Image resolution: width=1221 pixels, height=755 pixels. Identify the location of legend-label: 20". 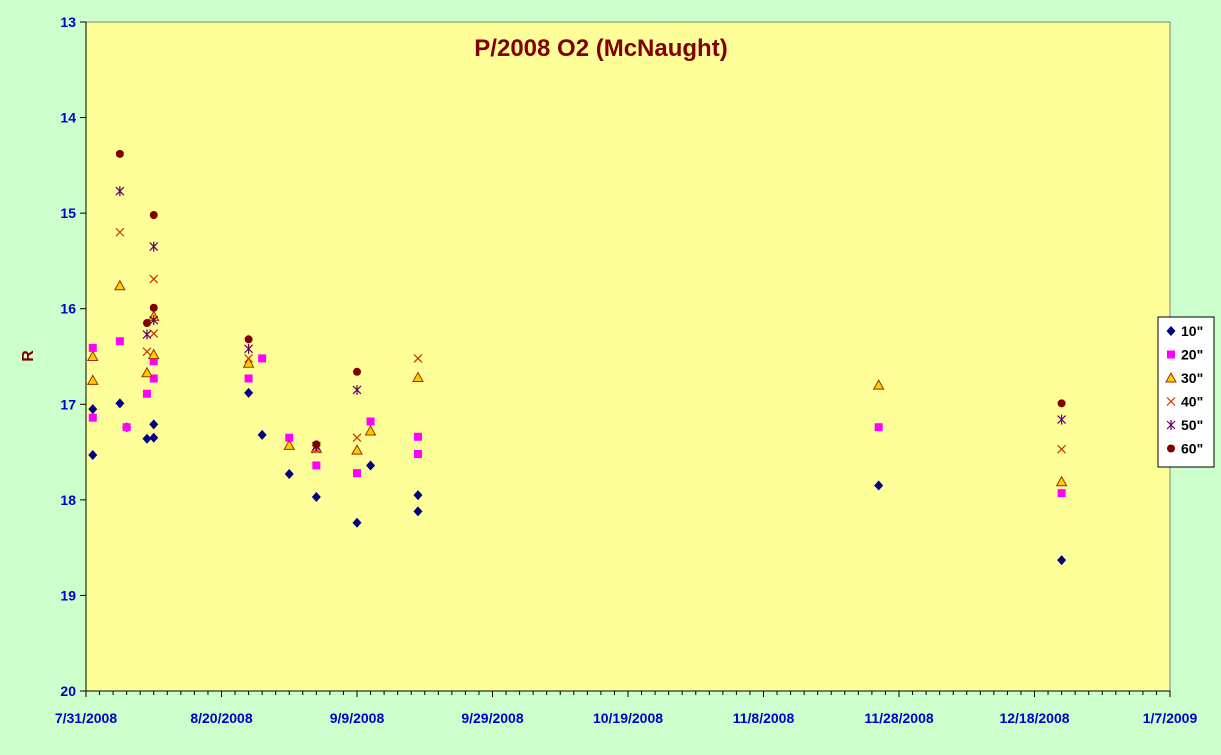
(1192, 355).